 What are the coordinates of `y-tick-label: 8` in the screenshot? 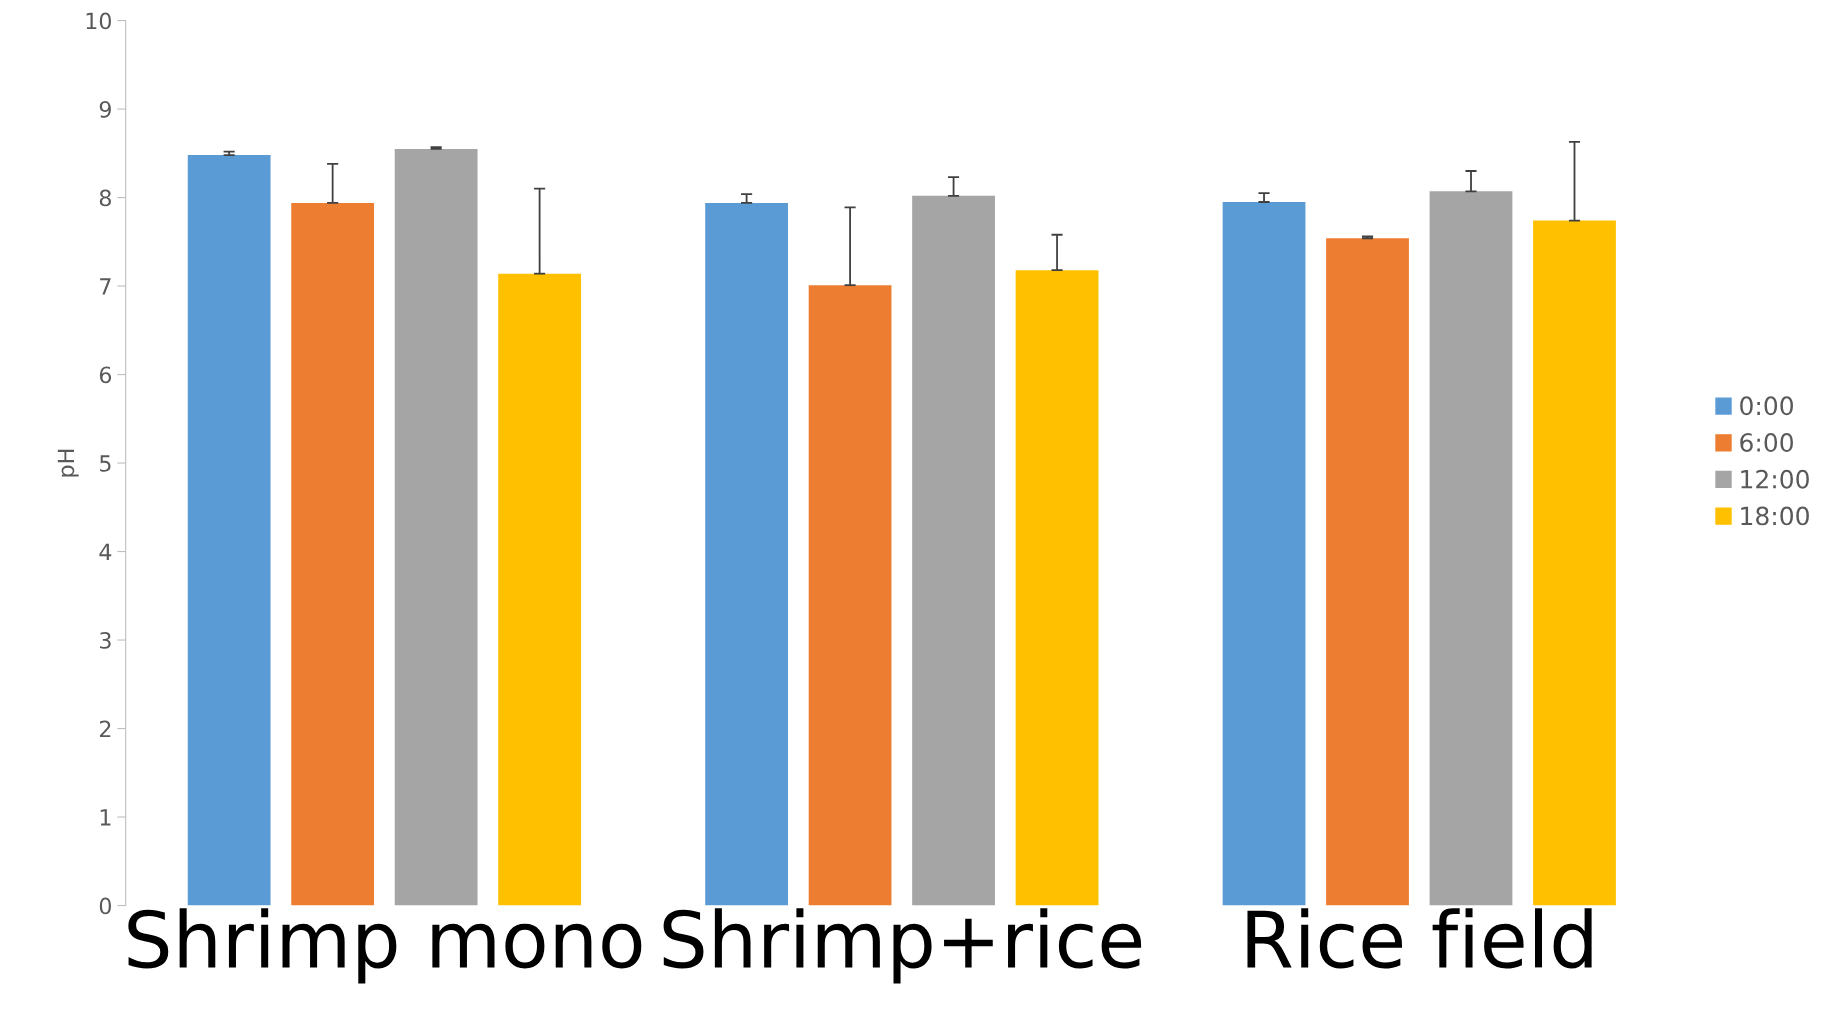 It's located at (105, 198).